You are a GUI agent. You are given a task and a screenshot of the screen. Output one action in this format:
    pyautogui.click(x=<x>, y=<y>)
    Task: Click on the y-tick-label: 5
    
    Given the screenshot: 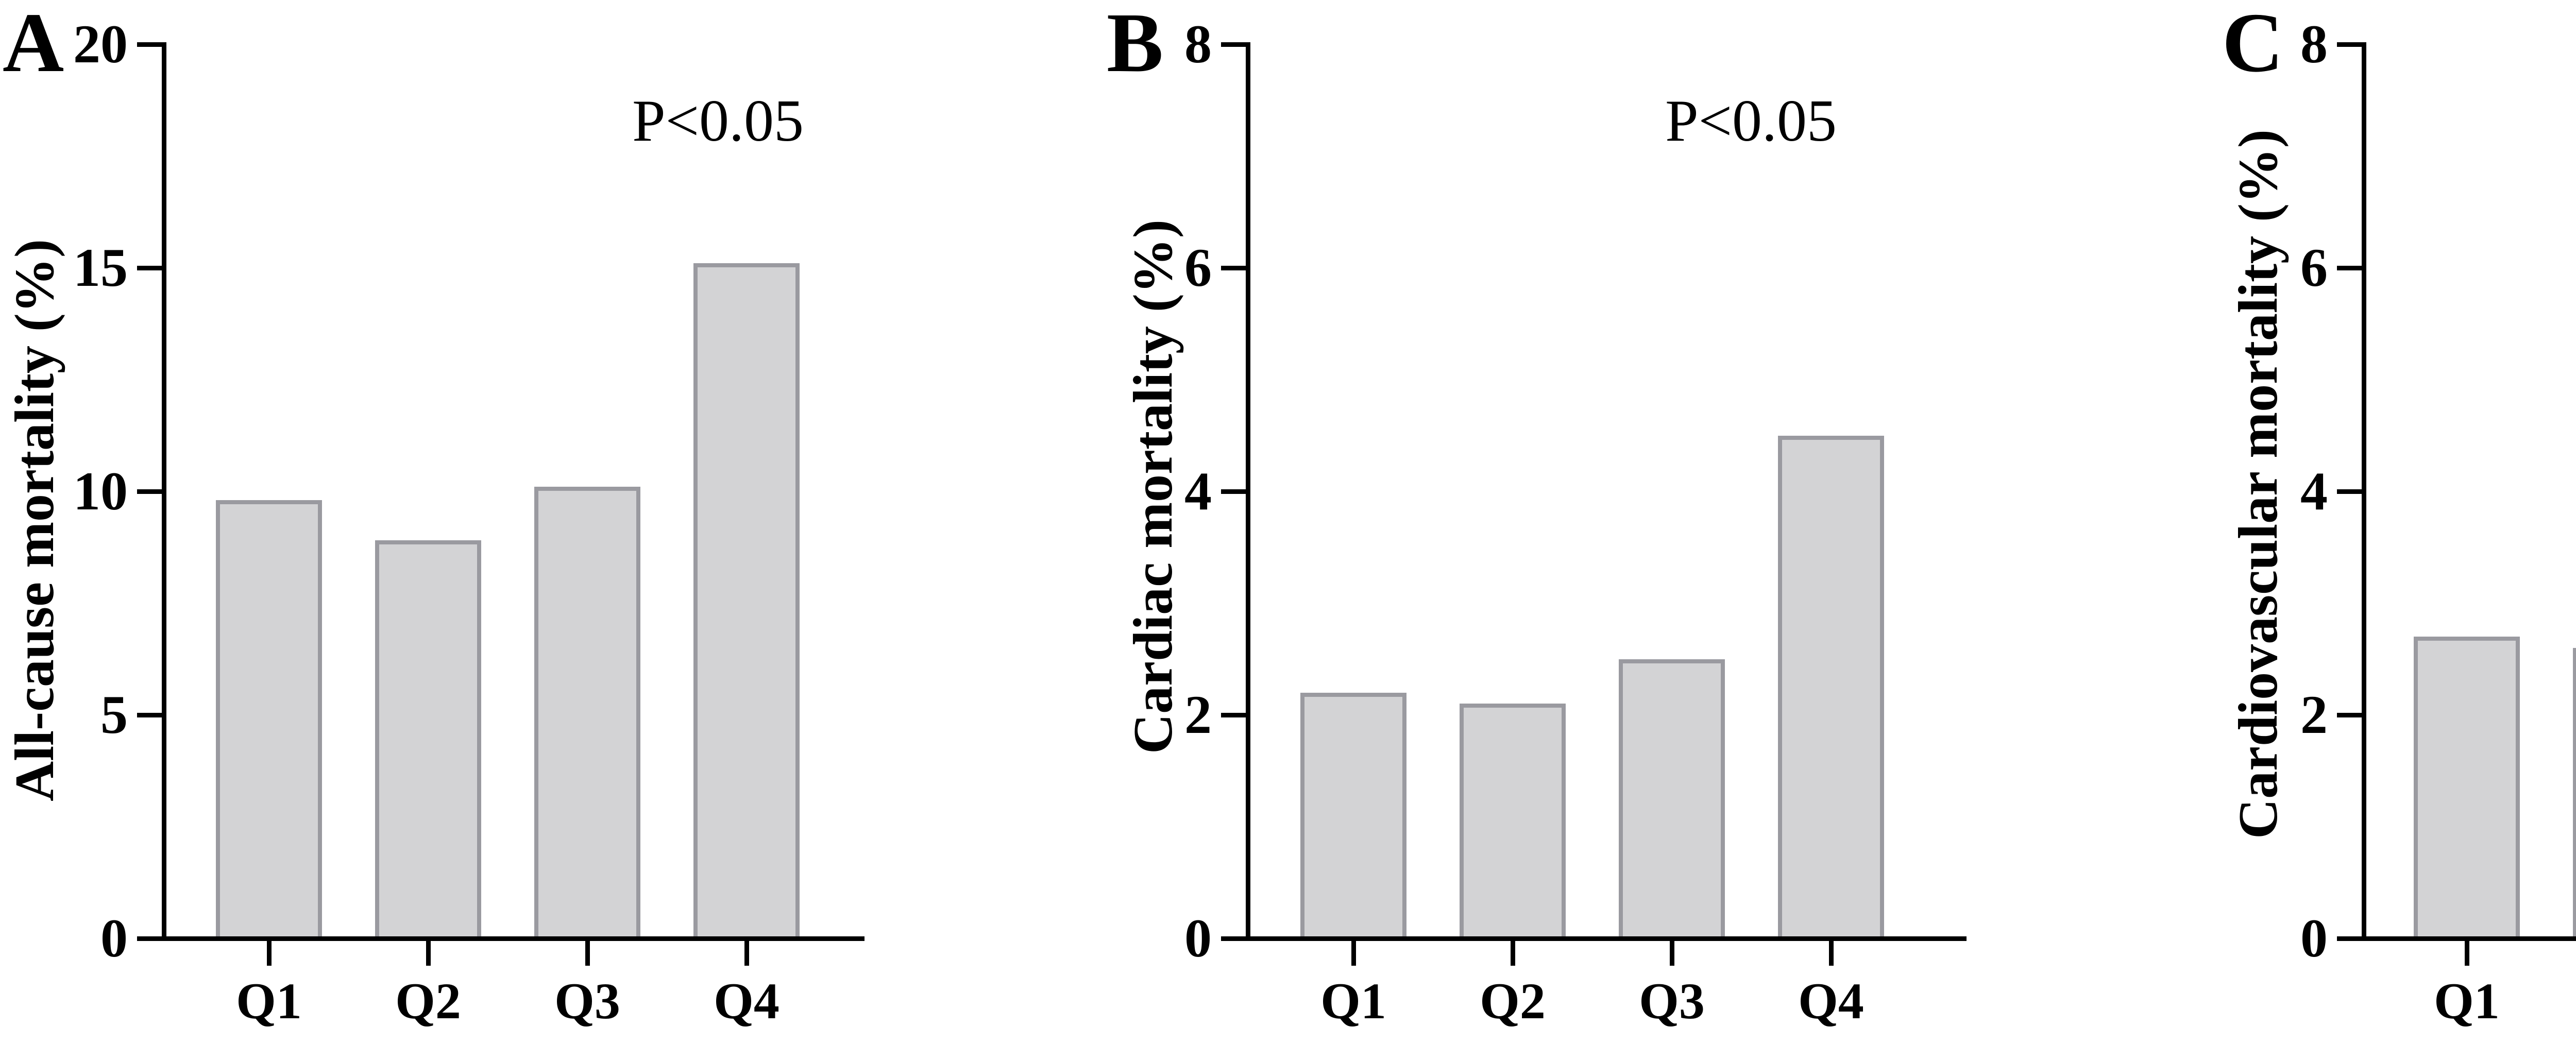 What is the action you would take?
    pyautogui.click(x=114, y=714)
    